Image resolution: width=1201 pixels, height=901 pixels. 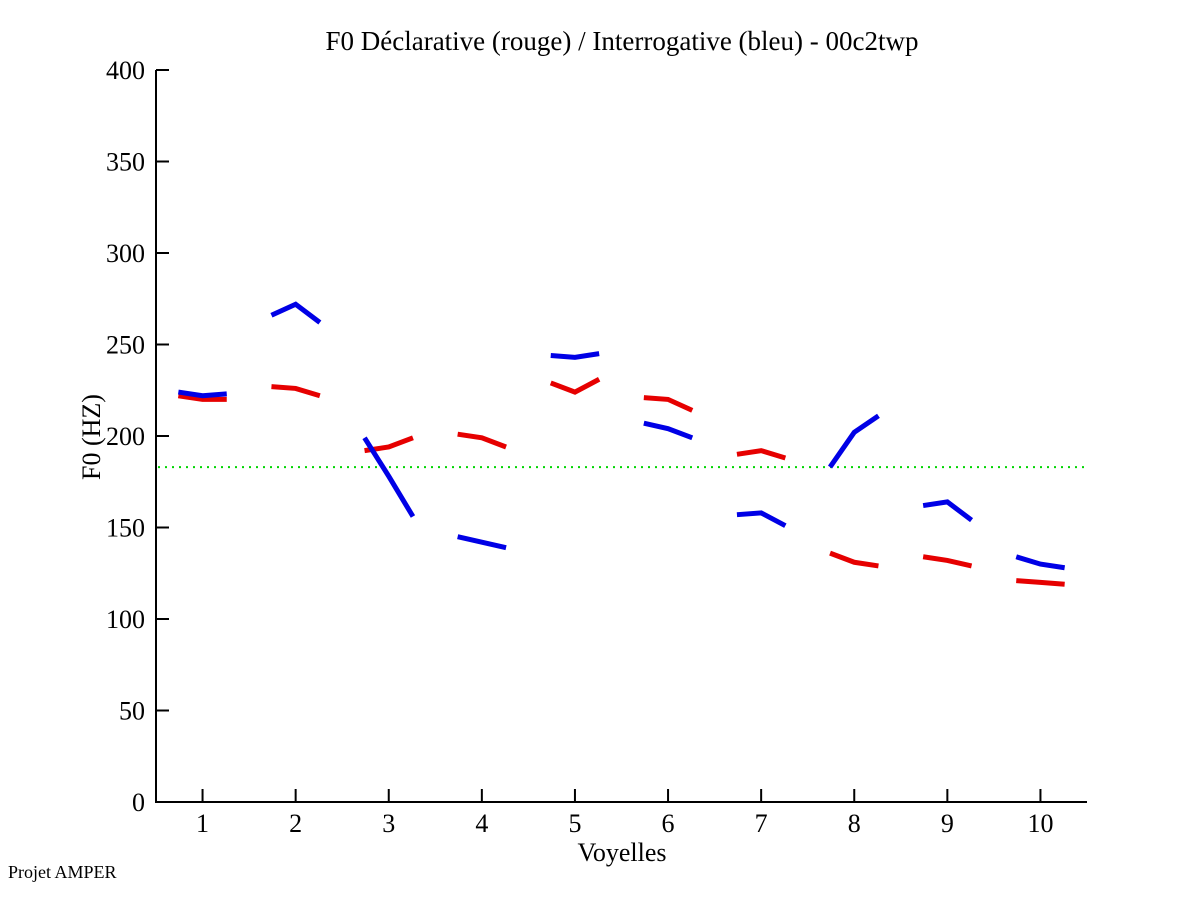 I want to click on segment-bleu-v1, so click(x=202, y=394).